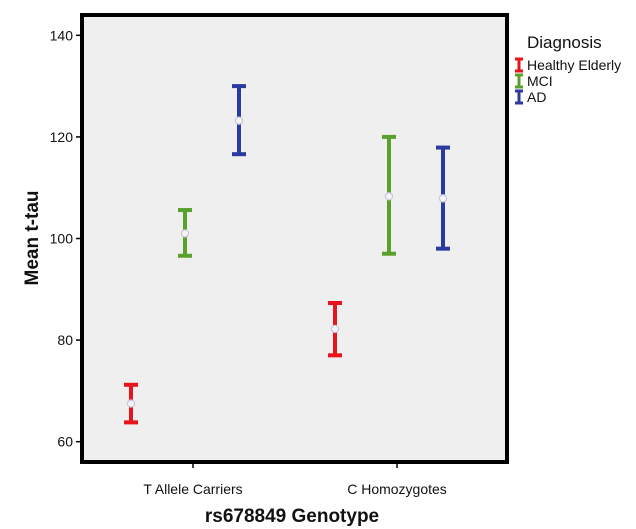 The width and height of the screenshot is (636, 529). Describe the element at coordinates (192, 489) in the screenshot. I see `x-tick-label: T Allele Carriers` at that location.